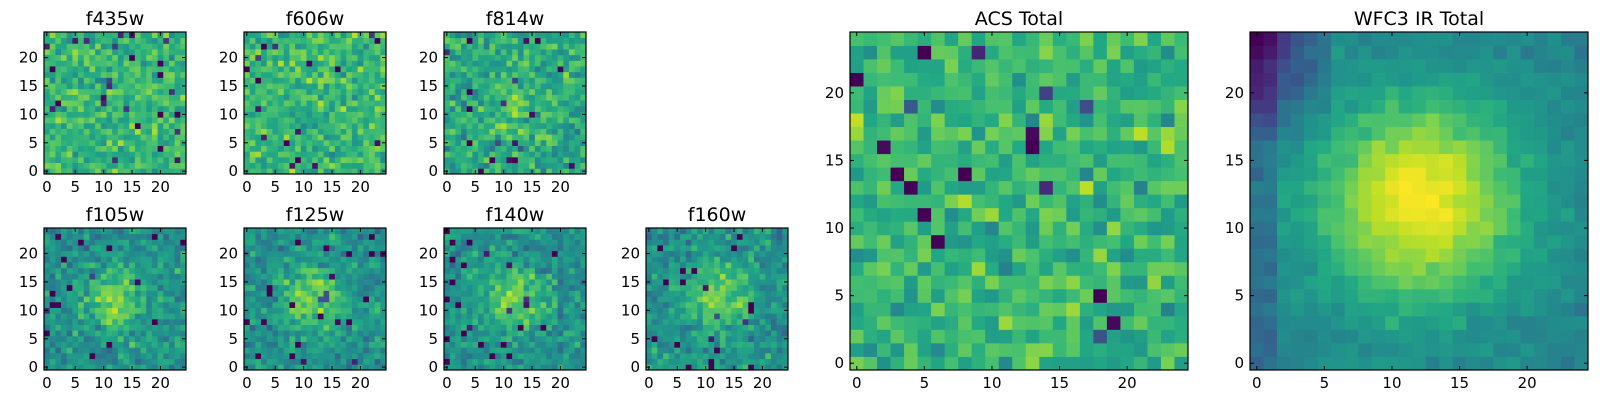 The width and height of the screenshot is (1600, 400). I want to click on y-tick-label: 20, so click(28, 254).